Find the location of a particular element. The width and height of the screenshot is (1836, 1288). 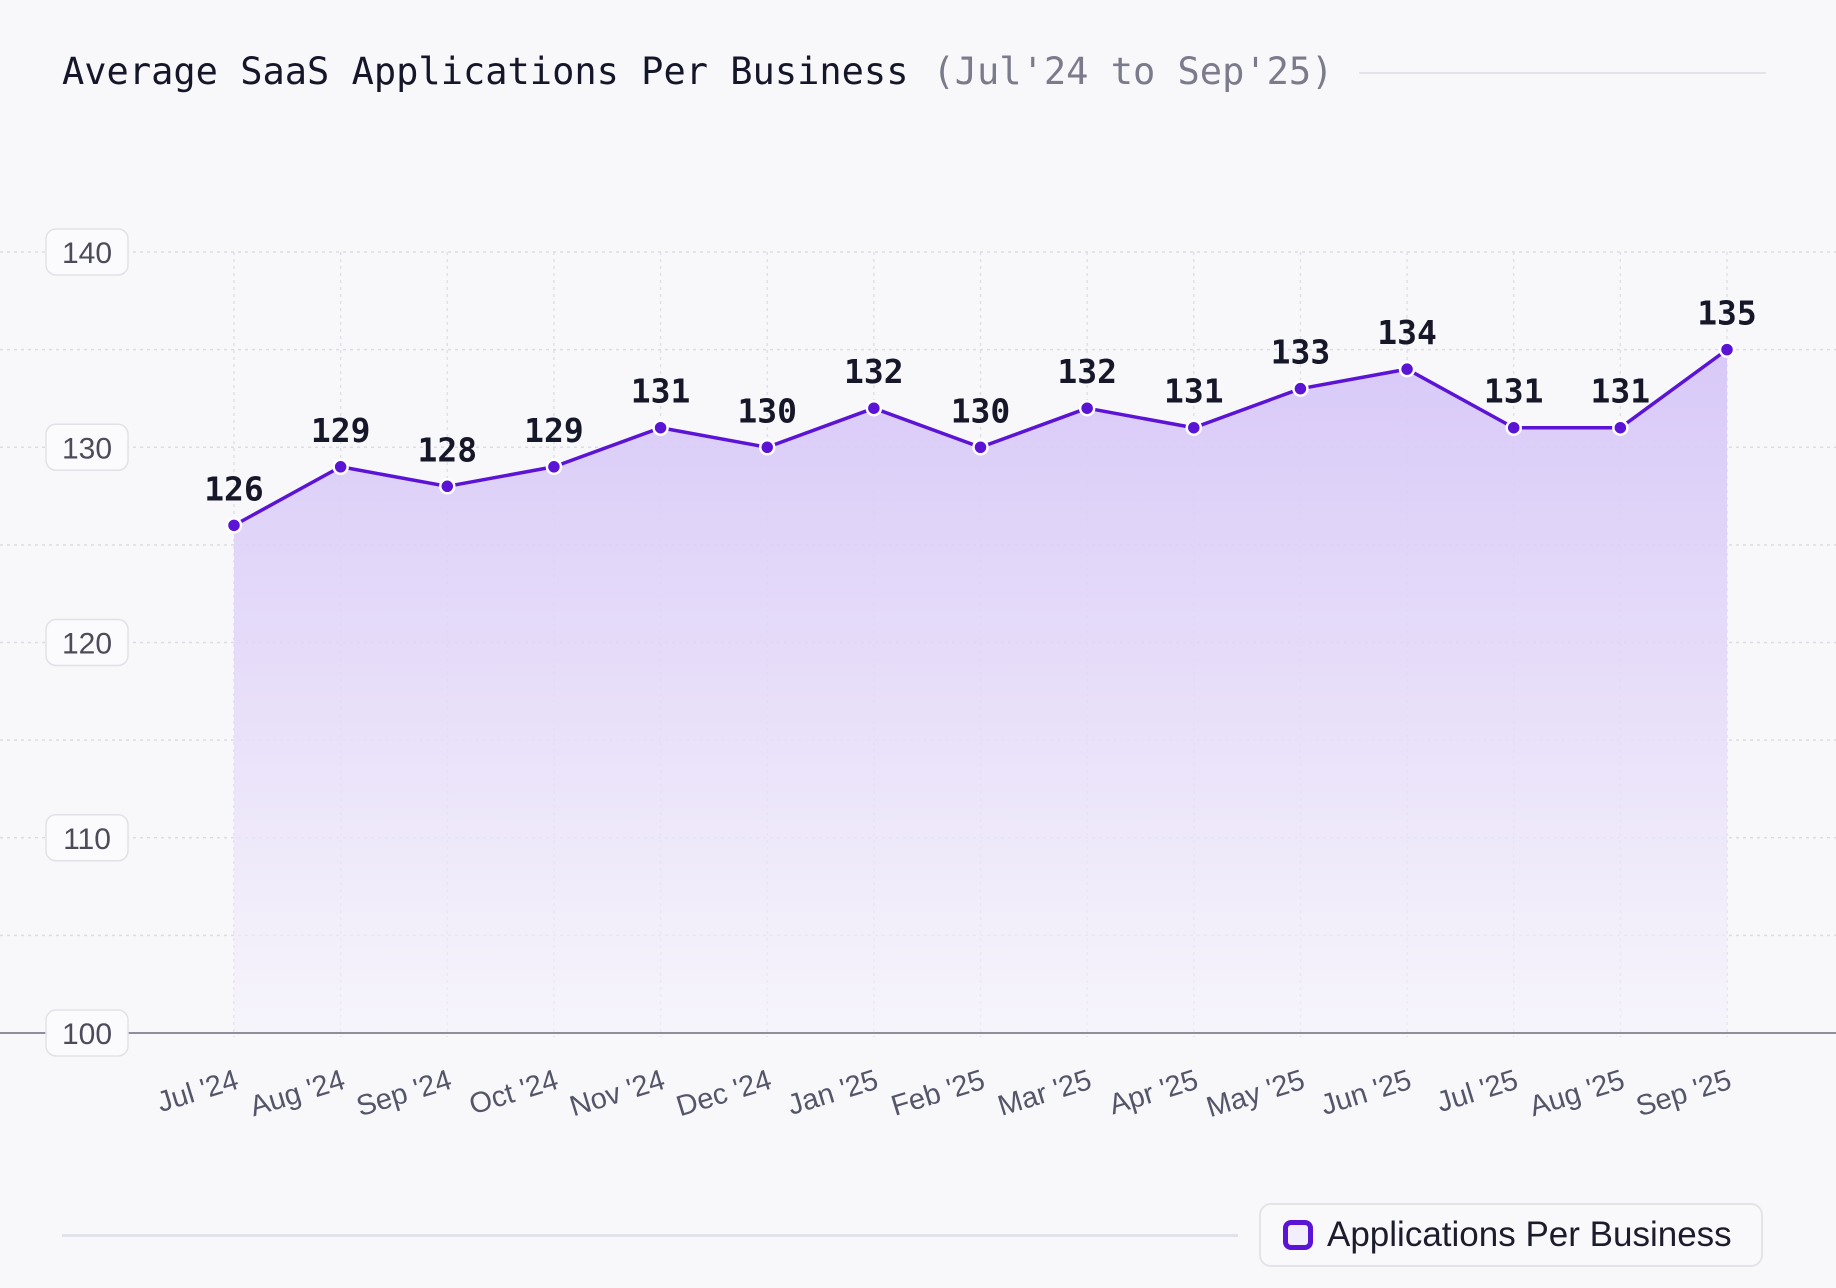

data-label: 126 is located at coordinates (234, 488).